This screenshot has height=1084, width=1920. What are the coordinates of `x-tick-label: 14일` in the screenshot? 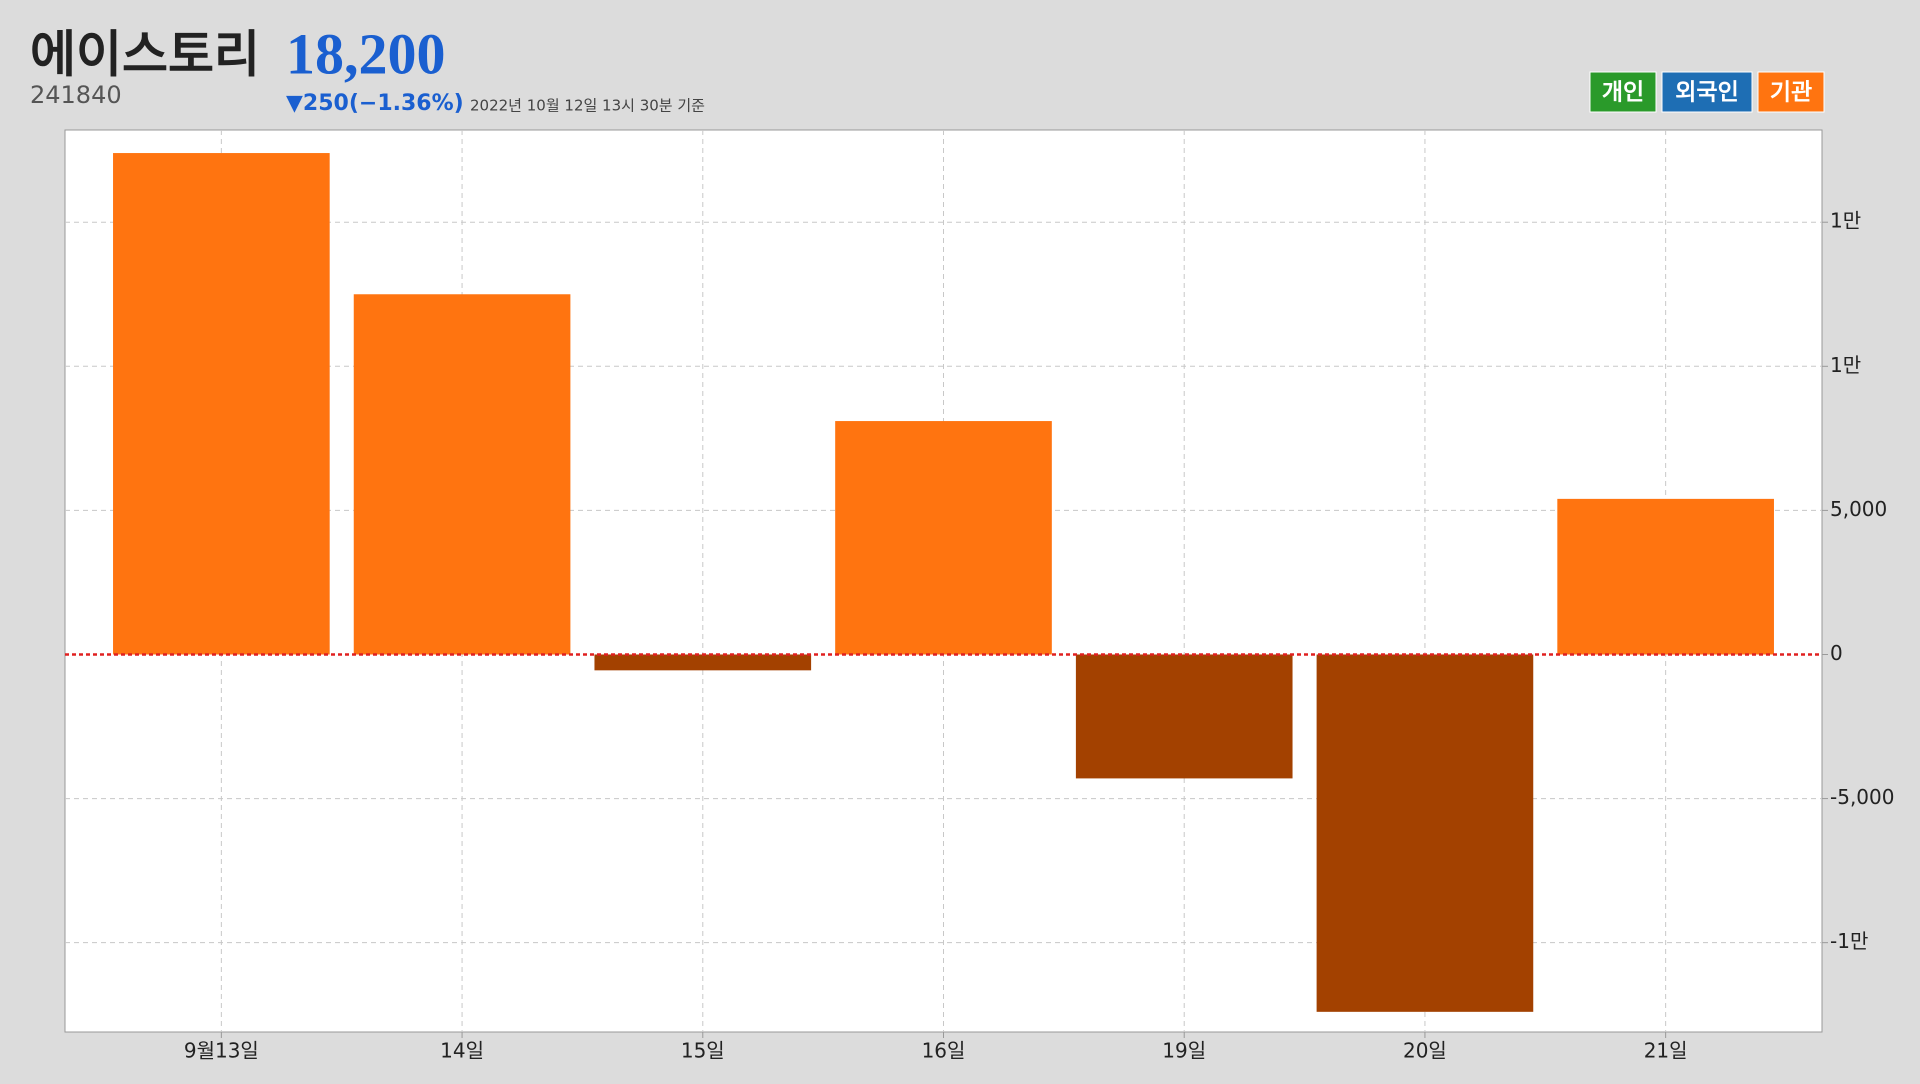 It's located at (462, 1051).